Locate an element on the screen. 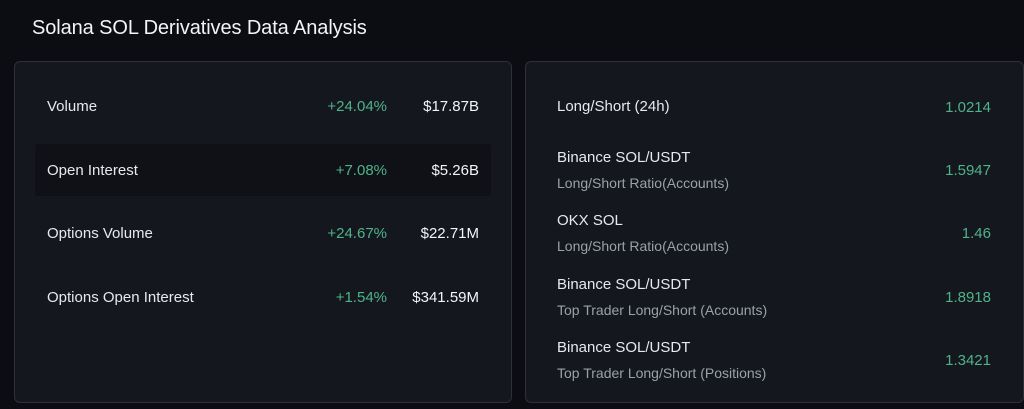 This screenshot has height=409, width=1024. metric-change: +24.04% is located at coordinates (357, 106).